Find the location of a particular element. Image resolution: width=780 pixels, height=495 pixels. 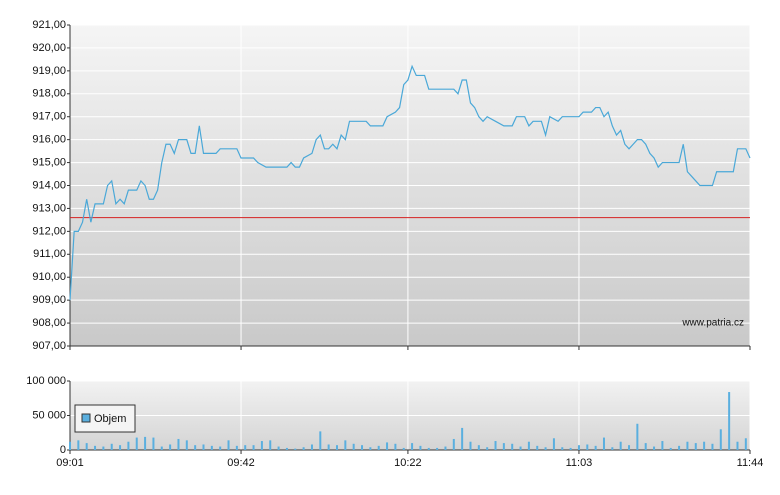

y-tick-label: 911,00 is located at coordinates (49, 254).